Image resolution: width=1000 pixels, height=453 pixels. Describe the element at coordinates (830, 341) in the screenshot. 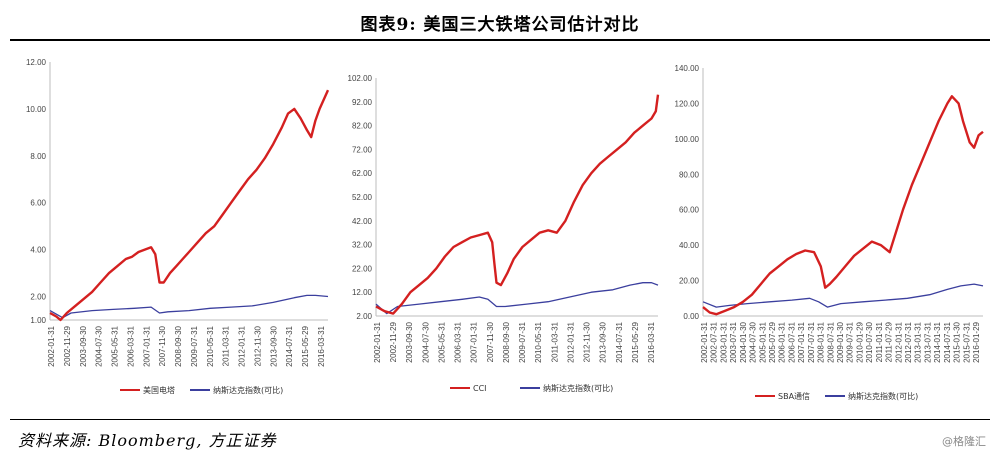

I see `x-tick-label: 2008-07-31` at that location.